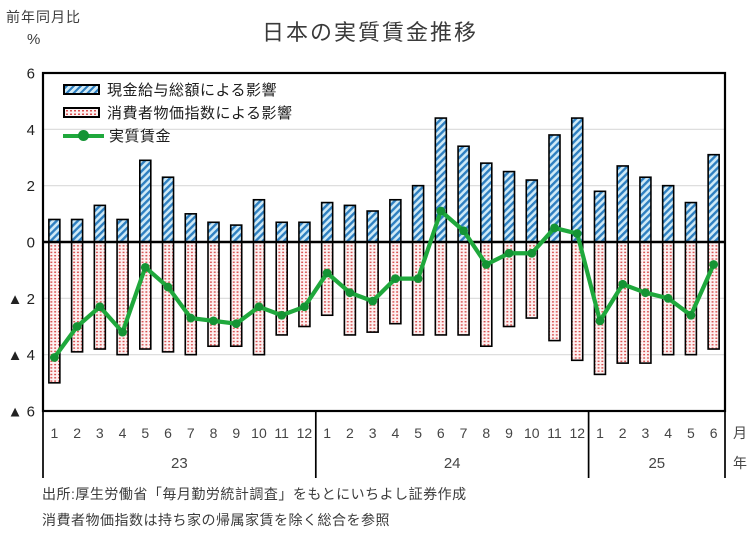 This screenshot has height=554, width=750. I want to click on y-tick-label: ▲ 6, so click(21, 412).